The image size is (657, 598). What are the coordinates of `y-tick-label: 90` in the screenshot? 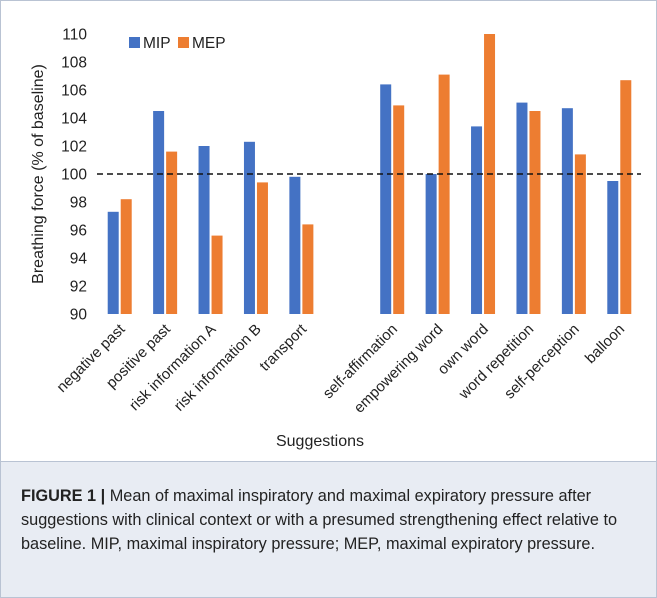 It's located at (79, 315).